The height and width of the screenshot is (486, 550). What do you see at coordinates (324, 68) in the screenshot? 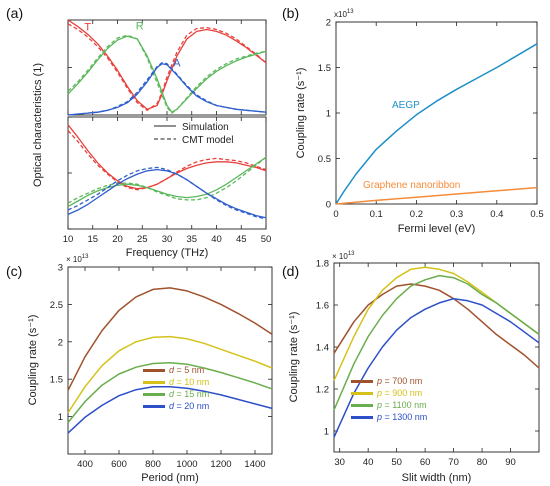
I see `panel-b-ytick-label: 1.5` at bounding box center [324, 68].